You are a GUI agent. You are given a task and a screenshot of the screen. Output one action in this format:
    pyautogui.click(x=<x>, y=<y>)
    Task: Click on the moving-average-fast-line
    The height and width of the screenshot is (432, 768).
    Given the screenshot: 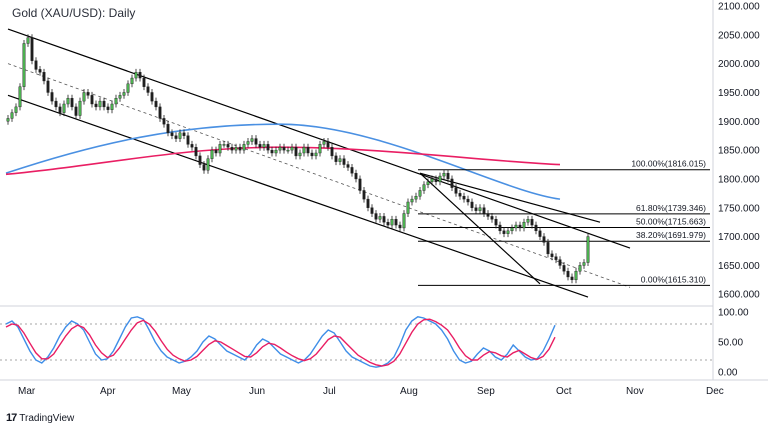 What is the action you would take?
    pyautogui.click(x=283, y=161)
    